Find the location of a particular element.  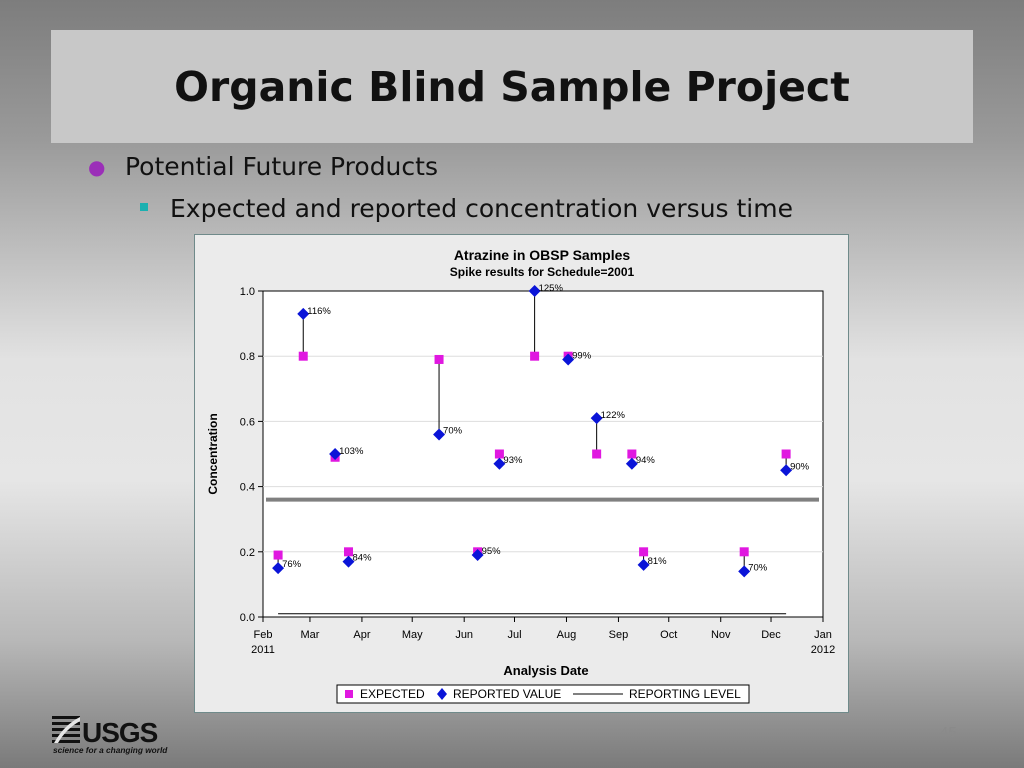

title-bar: Organic Blind Sample Project is located at coordinates (512, 86).